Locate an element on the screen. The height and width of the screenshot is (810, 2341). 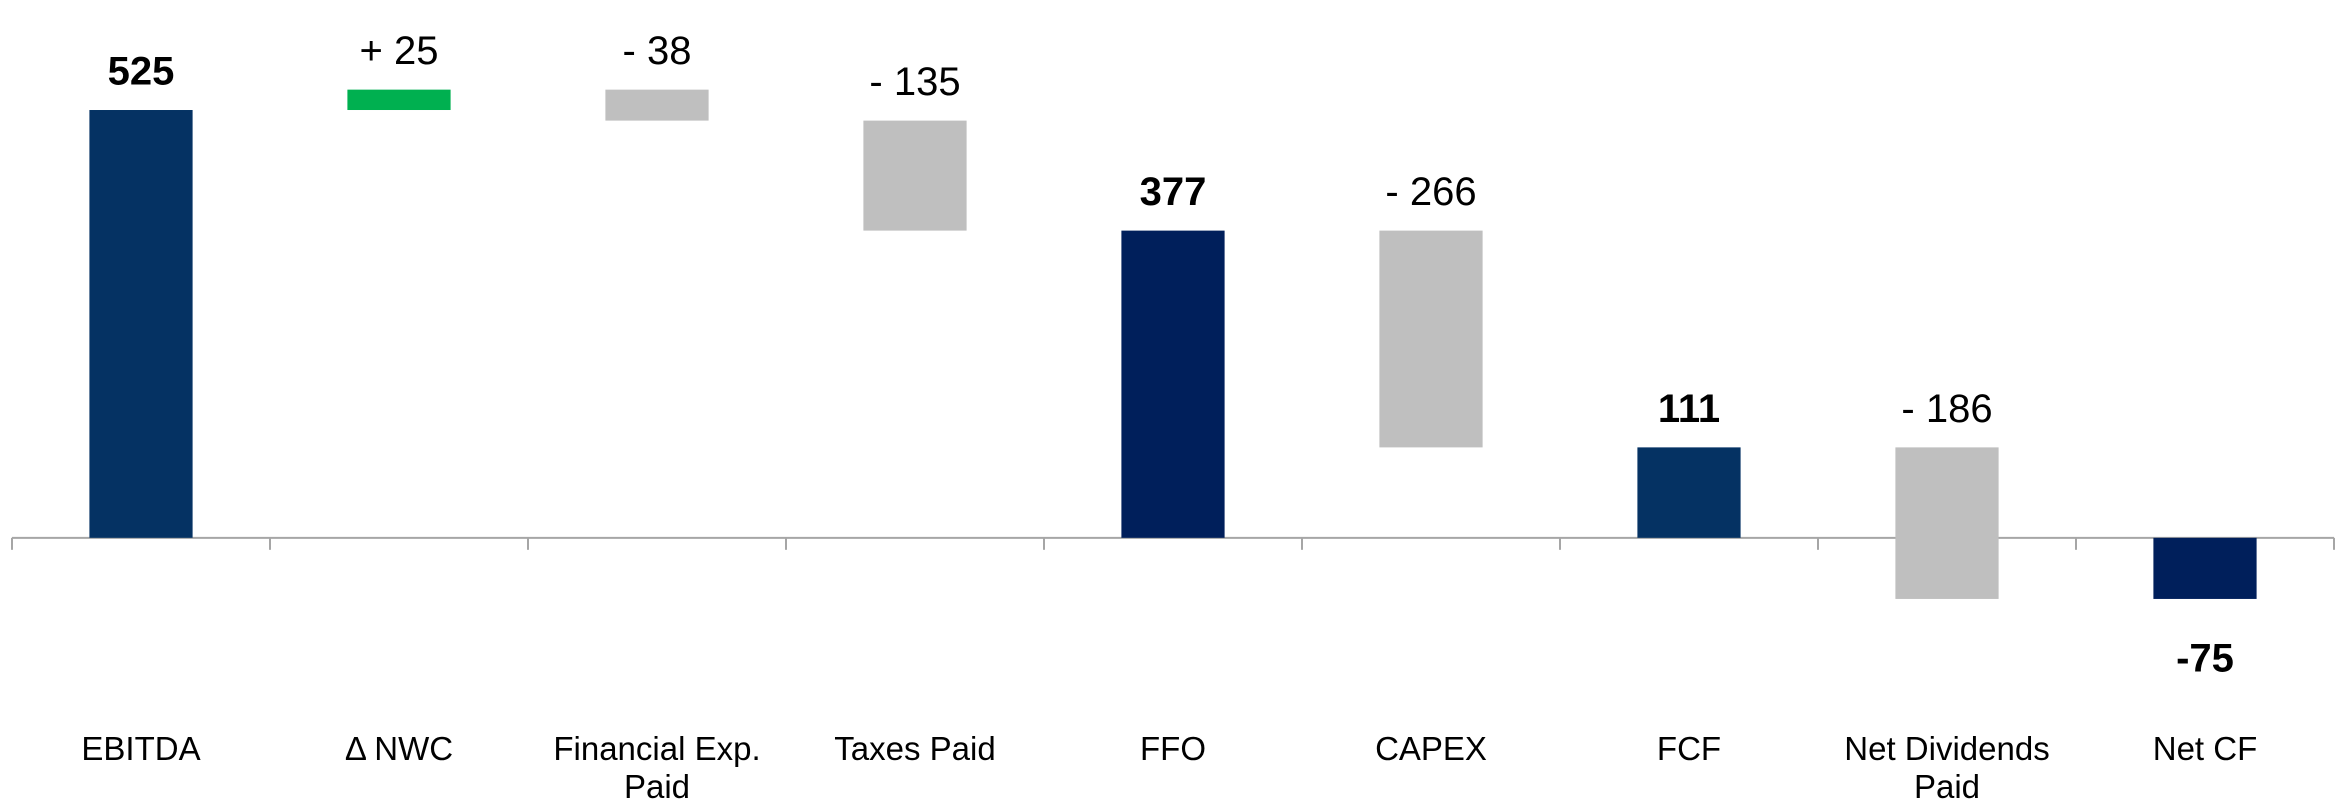
category-label: Net CF is located at coordinates (2205, 748).